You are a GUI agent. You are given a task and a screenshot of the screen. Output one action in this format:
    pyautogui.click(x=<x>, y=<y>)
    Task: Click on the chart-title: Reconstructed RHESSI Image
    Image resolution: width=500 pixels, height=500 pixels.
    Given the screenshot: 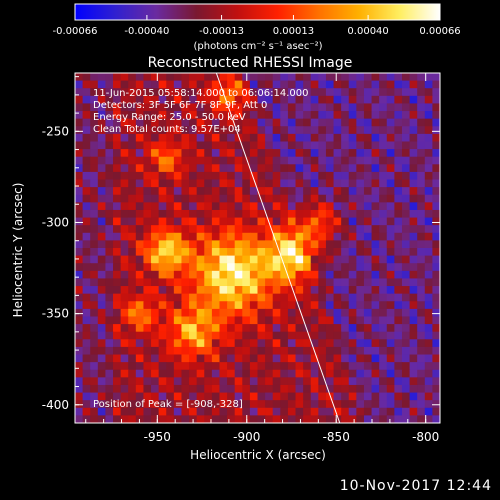 What is the action you would take?
    pyautogui.click(x=250, y=63)
    